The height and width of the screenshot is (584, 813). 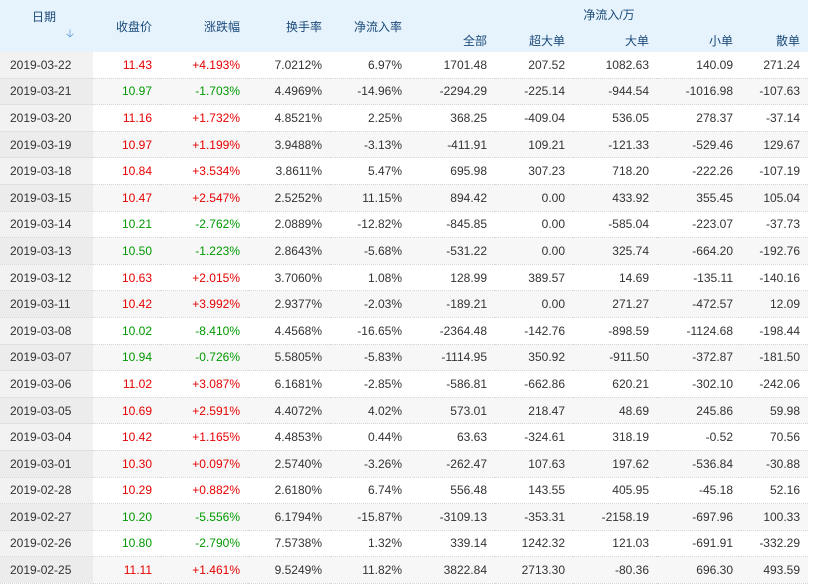 What do you see at coordinates (126, 491) in the screenshot?
I see `cell-close: 10.29` at bounding box center [126, 491].